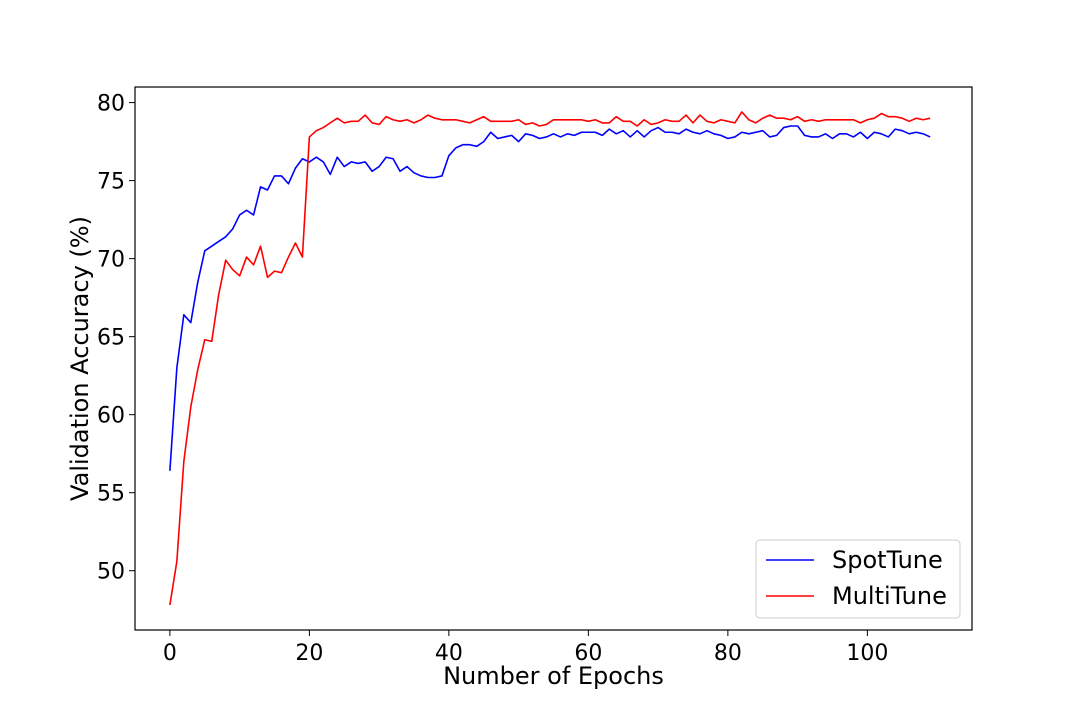 The height and width of the screenshot is (725, 1080). Describe the element at coordinates (111, 494) in the screenshot. I see `y-tick-label: 55` at that location.